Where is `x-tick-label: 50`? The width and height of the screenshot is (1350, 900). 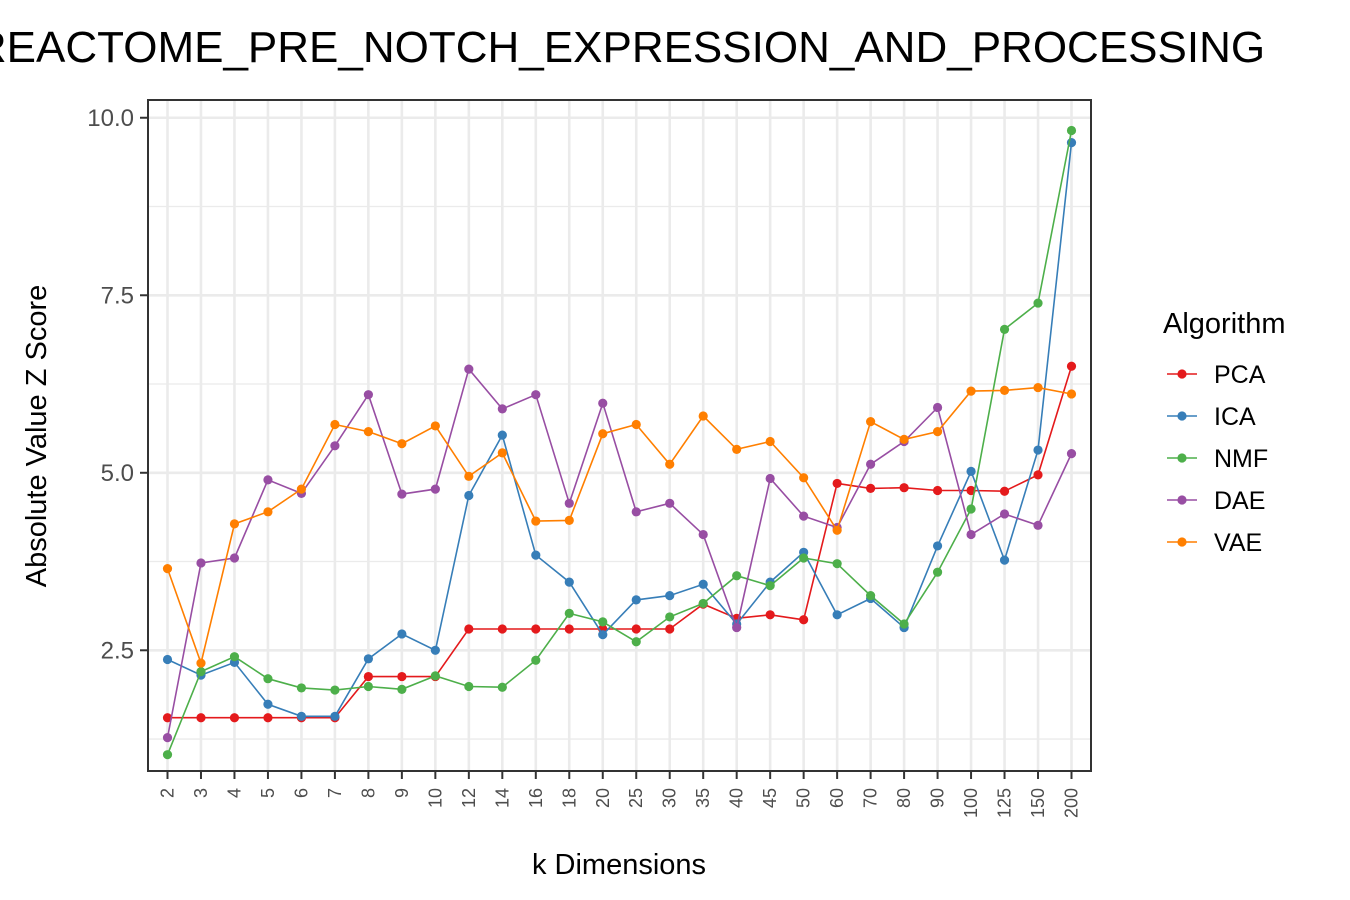 x-tick-label: 50 is located at coordinates (804, 798).